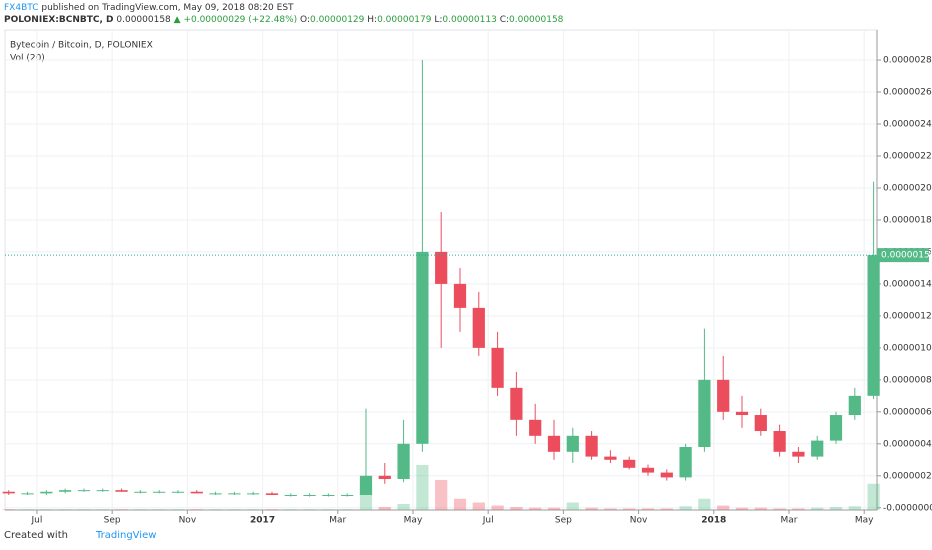  Describe the element at coordinates (907, 348) in the screenshot. I see `y-tick-label: 0.00000100` at that location.